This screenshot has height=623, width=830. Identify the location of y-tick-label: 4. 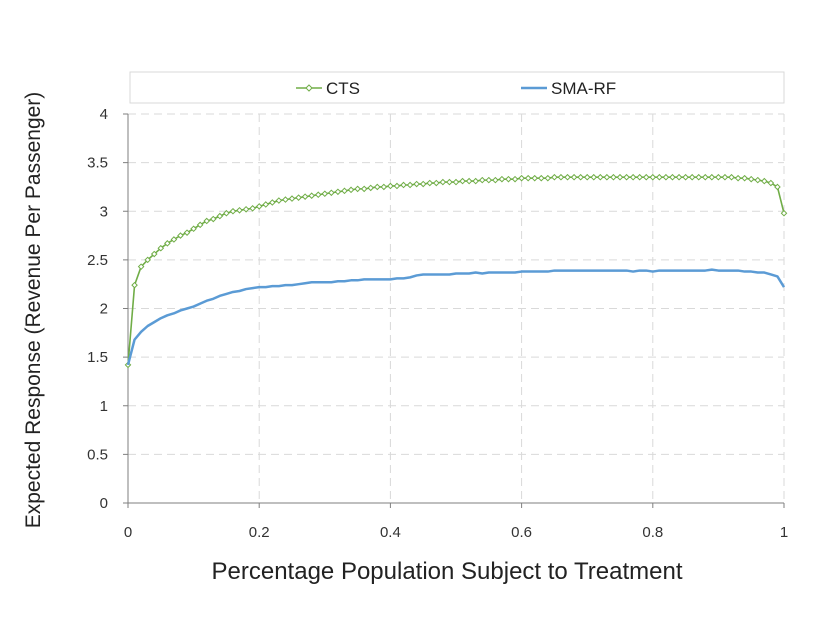
(104, 114).